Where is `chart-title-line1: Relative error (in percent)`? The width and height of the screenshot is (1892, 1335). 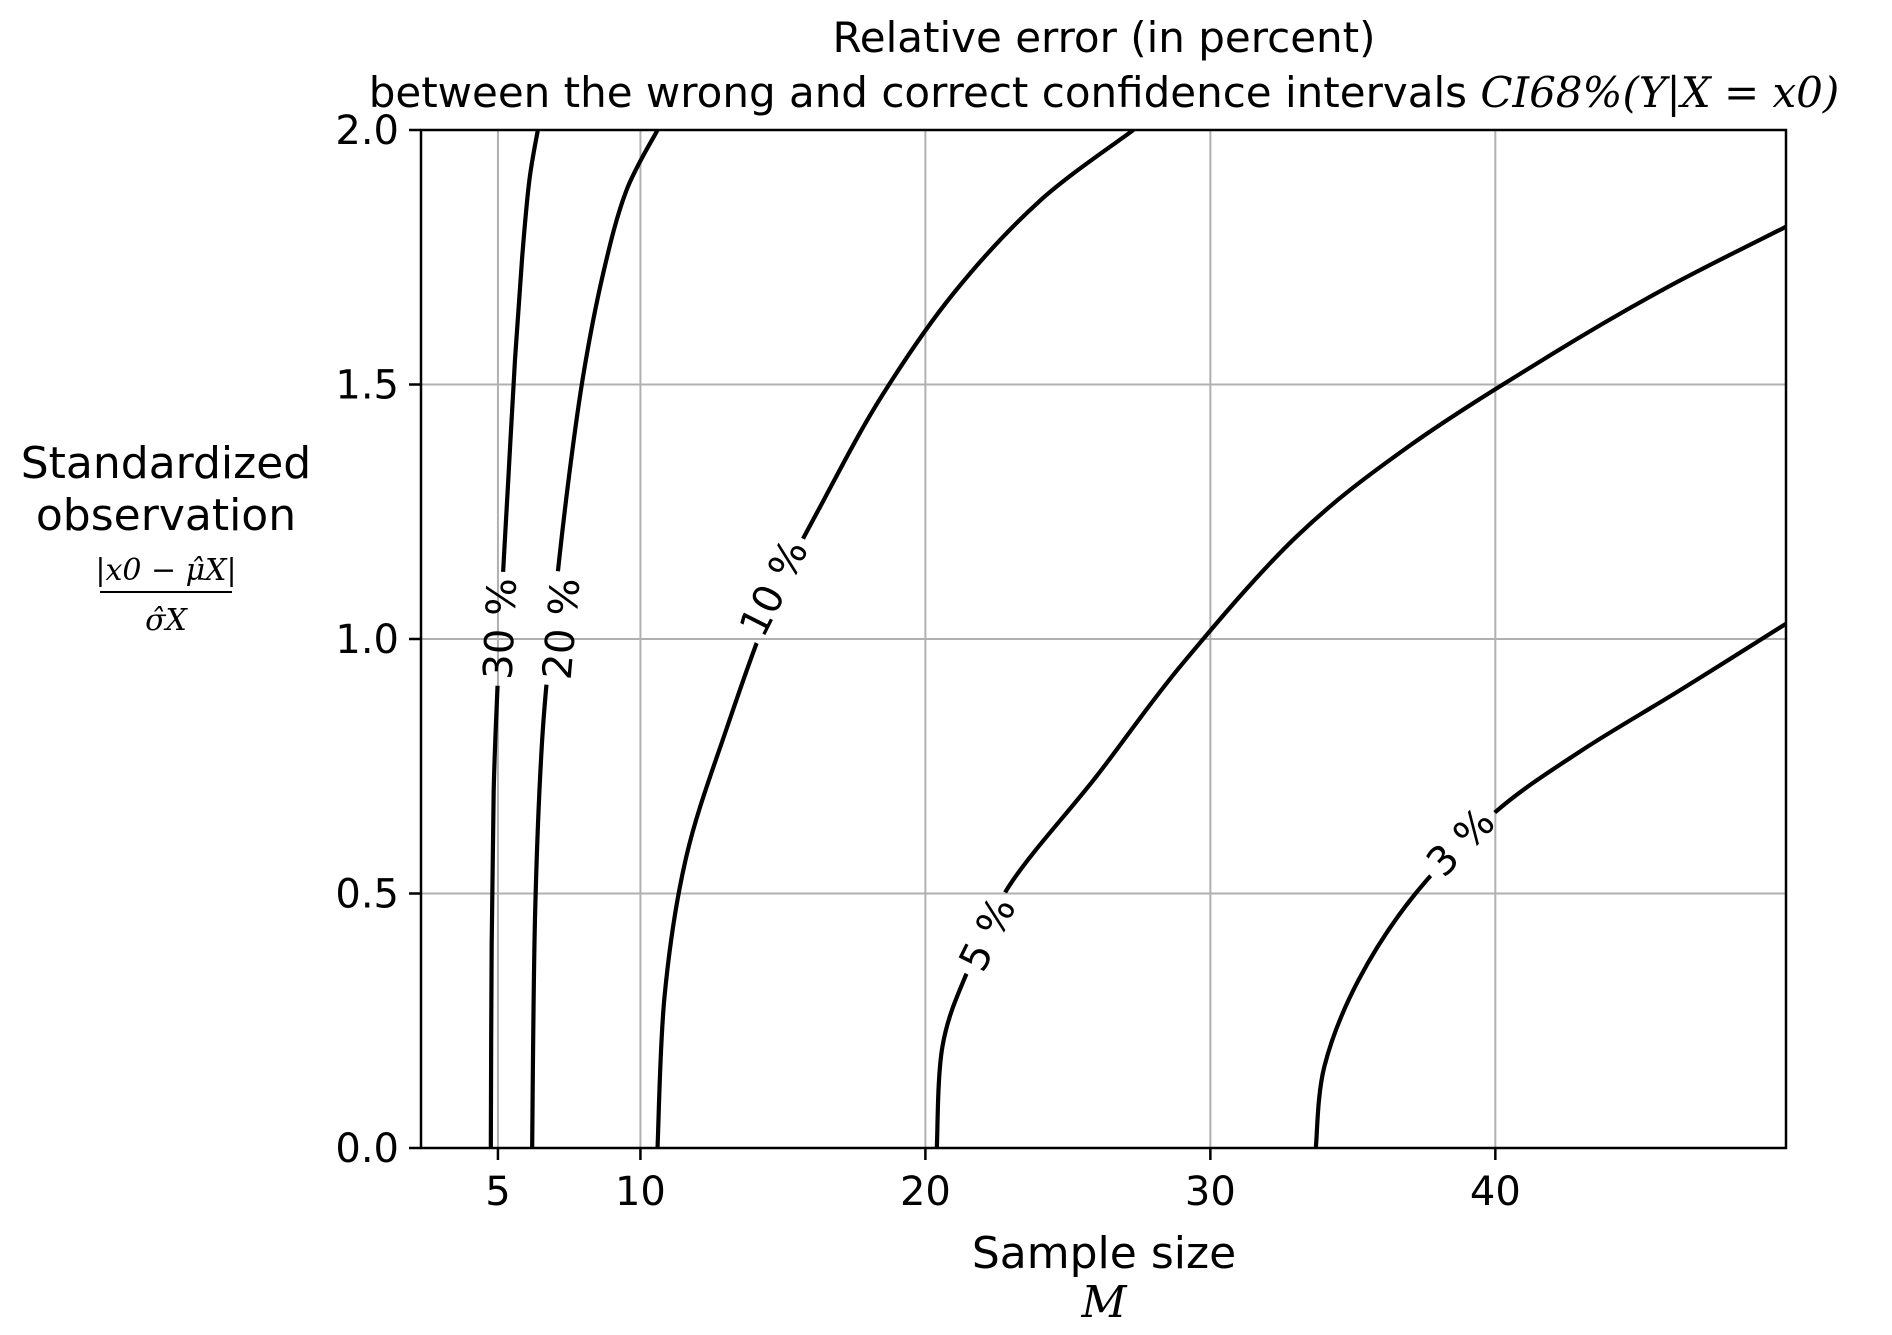 chart-title-line1: Relative error (in percent) is located at coordinates (1103, 37).